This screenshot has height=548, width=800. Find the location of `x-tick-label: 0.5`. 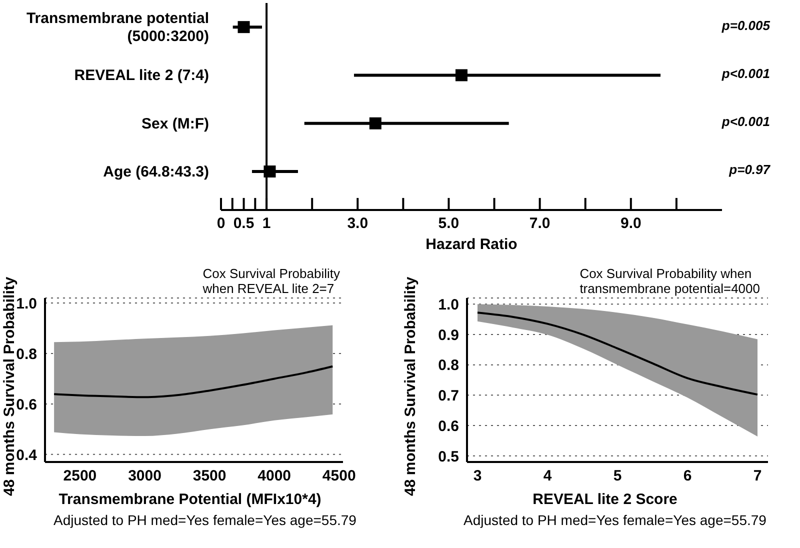

x-tick-label: 0.5 is located at coordinates (243, 223).